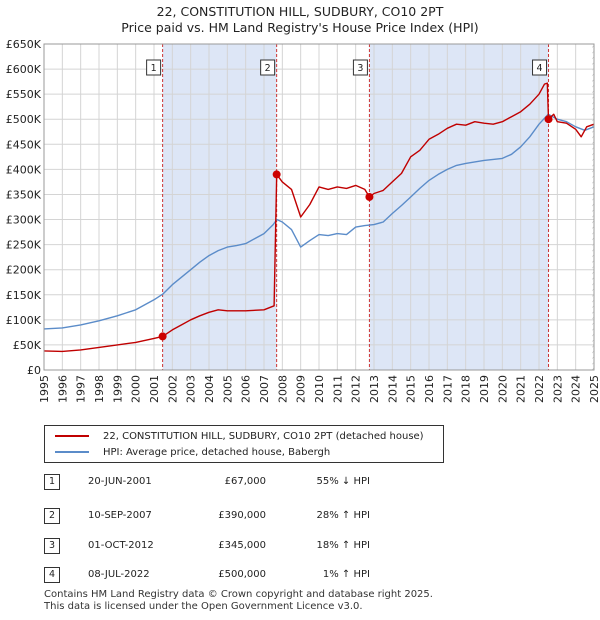 This screenshot has height=620, width=600. Describe the element at coordinates (24, 270) in the screenshot. I see `y-tick-label: £200K` at that location.